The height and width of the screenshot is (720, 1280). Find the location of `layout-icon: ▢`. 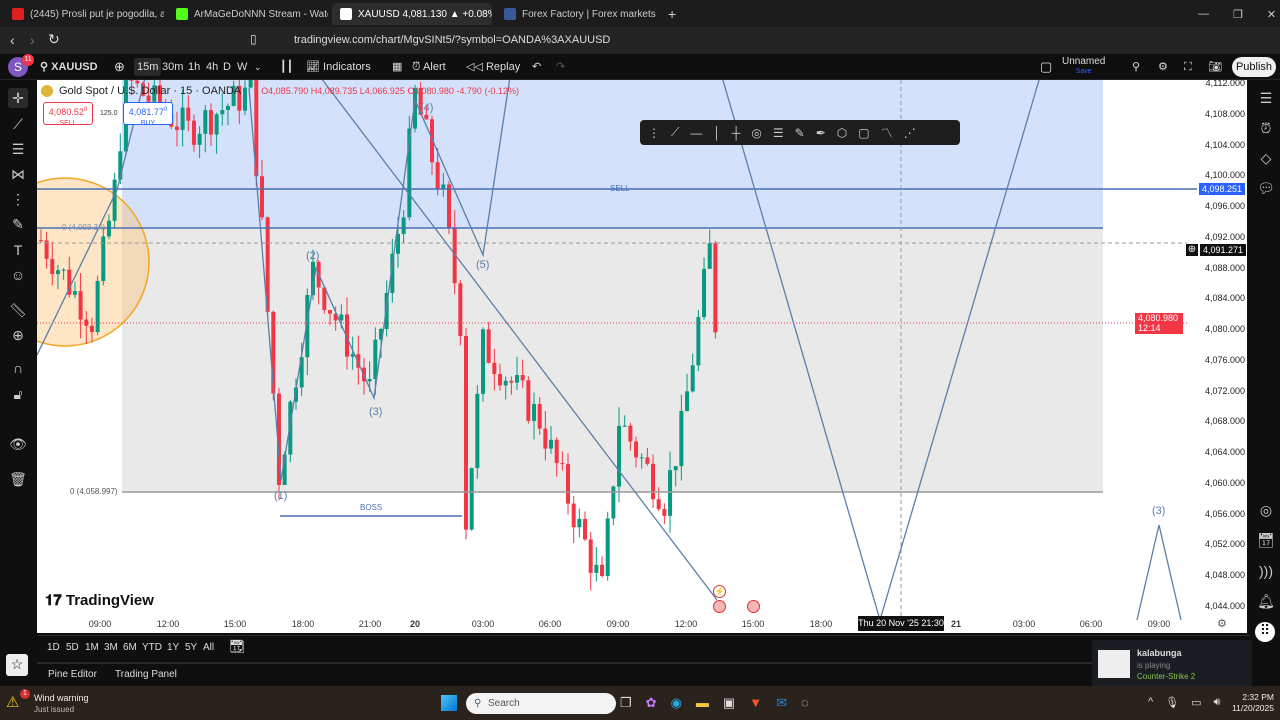

layout-icon: ▢ is located at coordinates (1046, 66).